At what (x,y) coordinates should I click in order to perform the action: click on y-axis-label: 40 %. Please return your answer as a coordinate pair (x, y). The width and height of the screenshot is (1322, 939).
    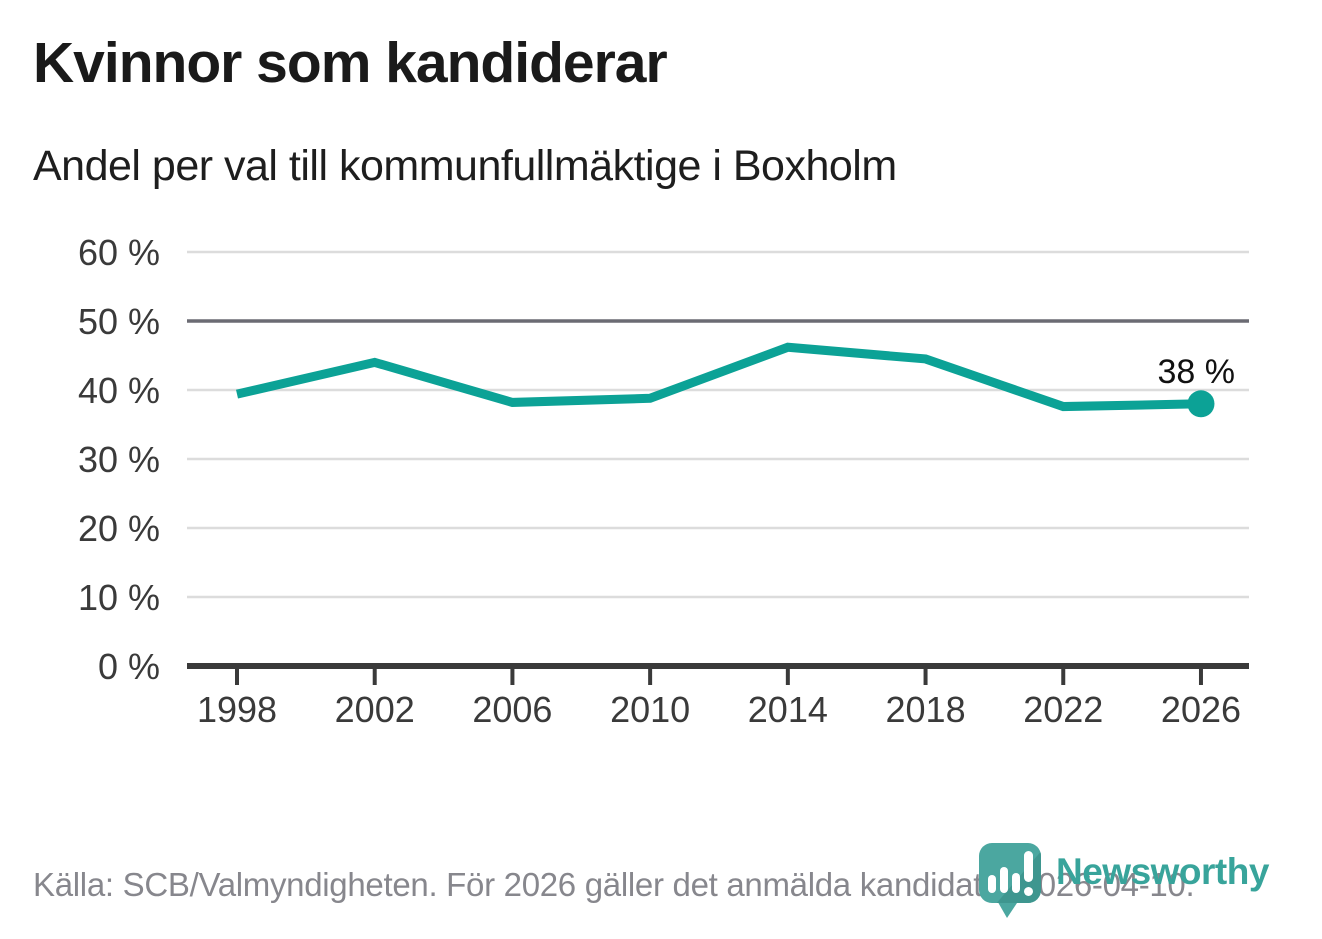
    Looking at the image, I should click on (119, 390).